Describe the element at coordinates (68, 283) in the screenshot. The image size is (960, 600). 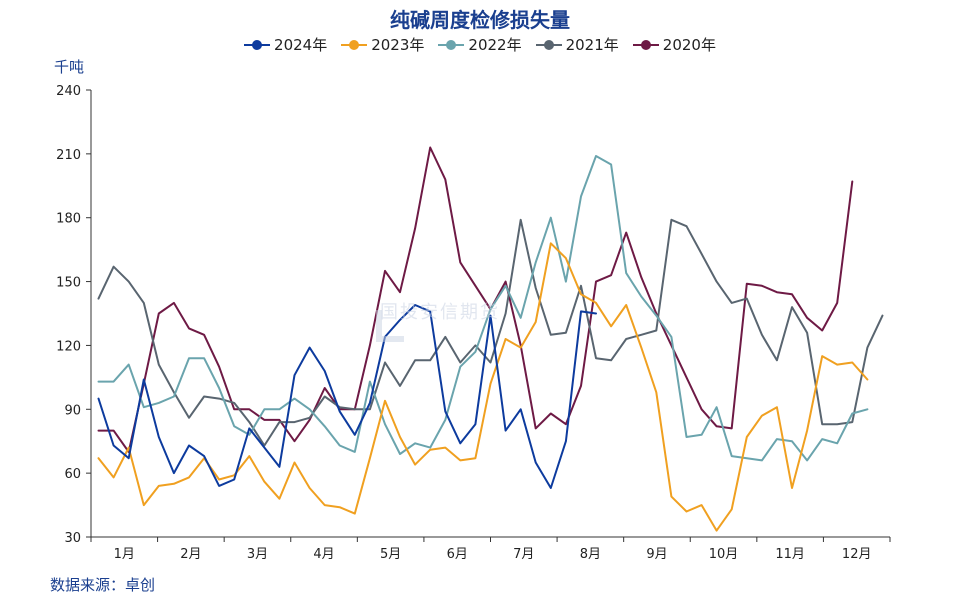
I see `y-tick-label: 150` at that location.